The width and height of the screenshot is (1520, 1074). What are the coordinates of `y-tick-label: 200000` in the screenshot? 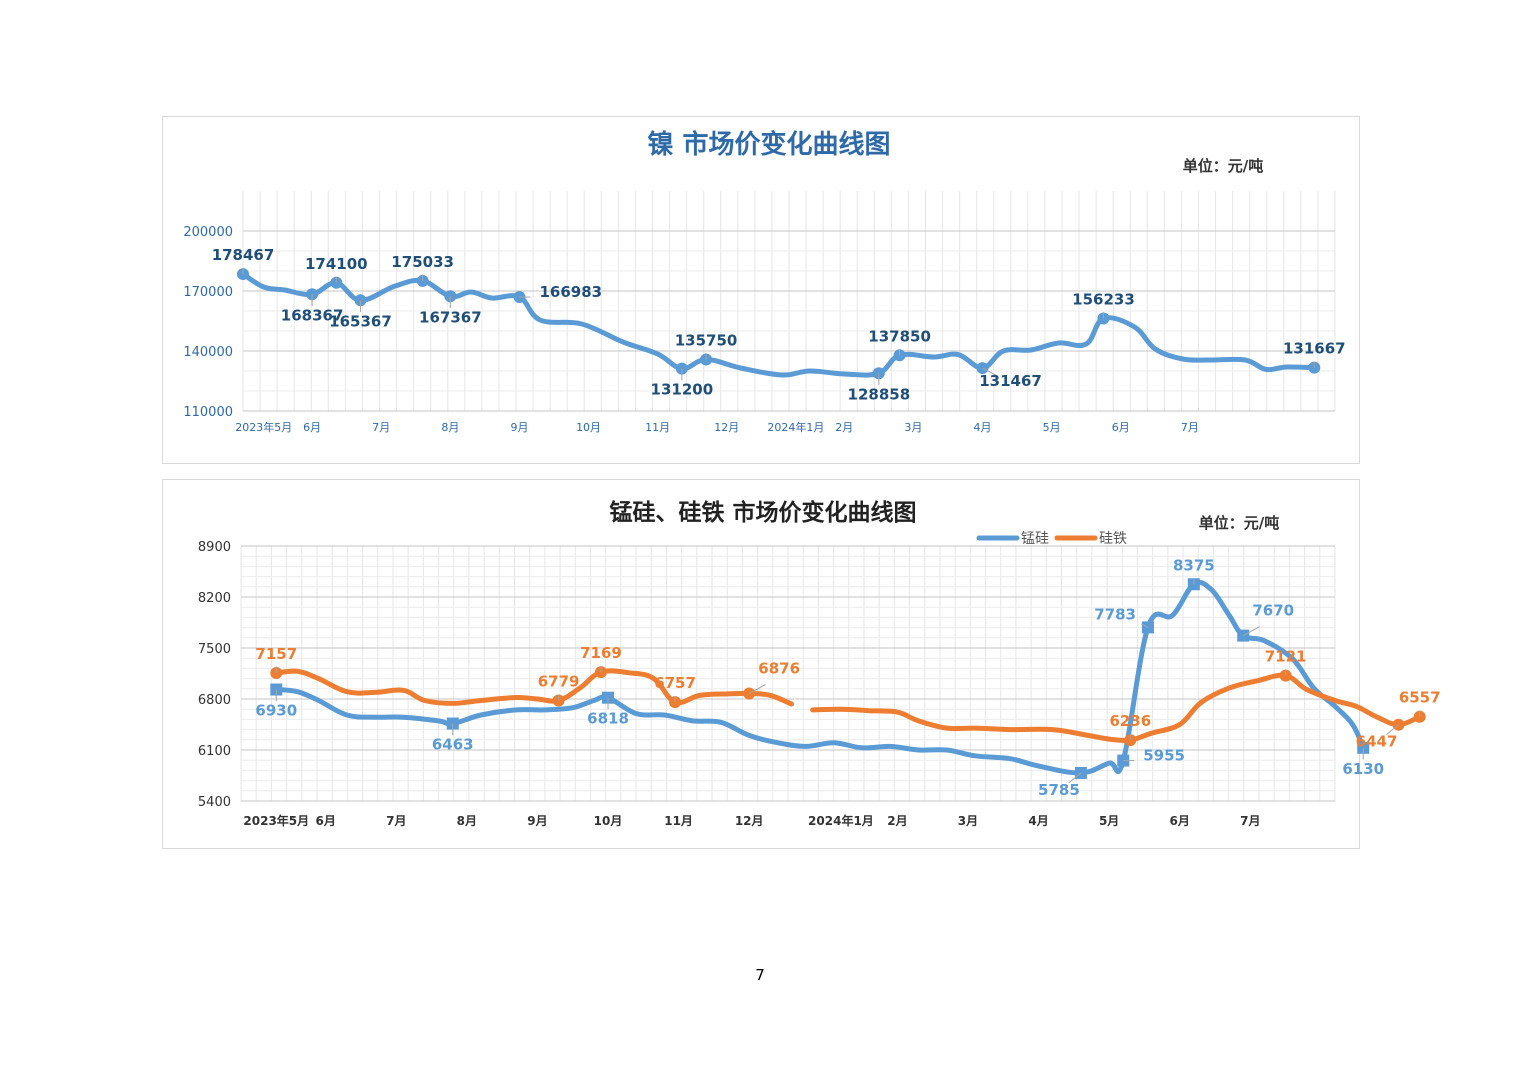 It's located at (208, 232).